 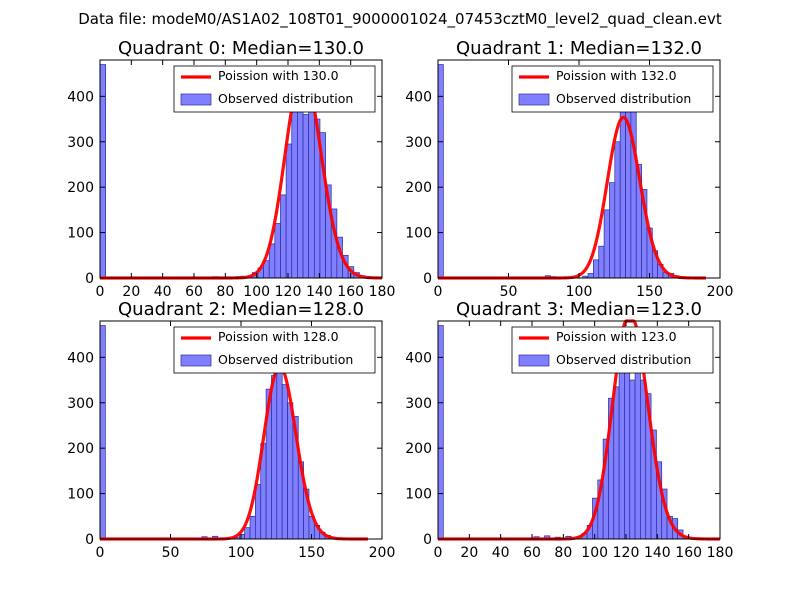 What do you see at coordinates (278, 336) in the screenshot?
I see `legend-line-label: Poission with 128.0` at bounding box center [278, 336].